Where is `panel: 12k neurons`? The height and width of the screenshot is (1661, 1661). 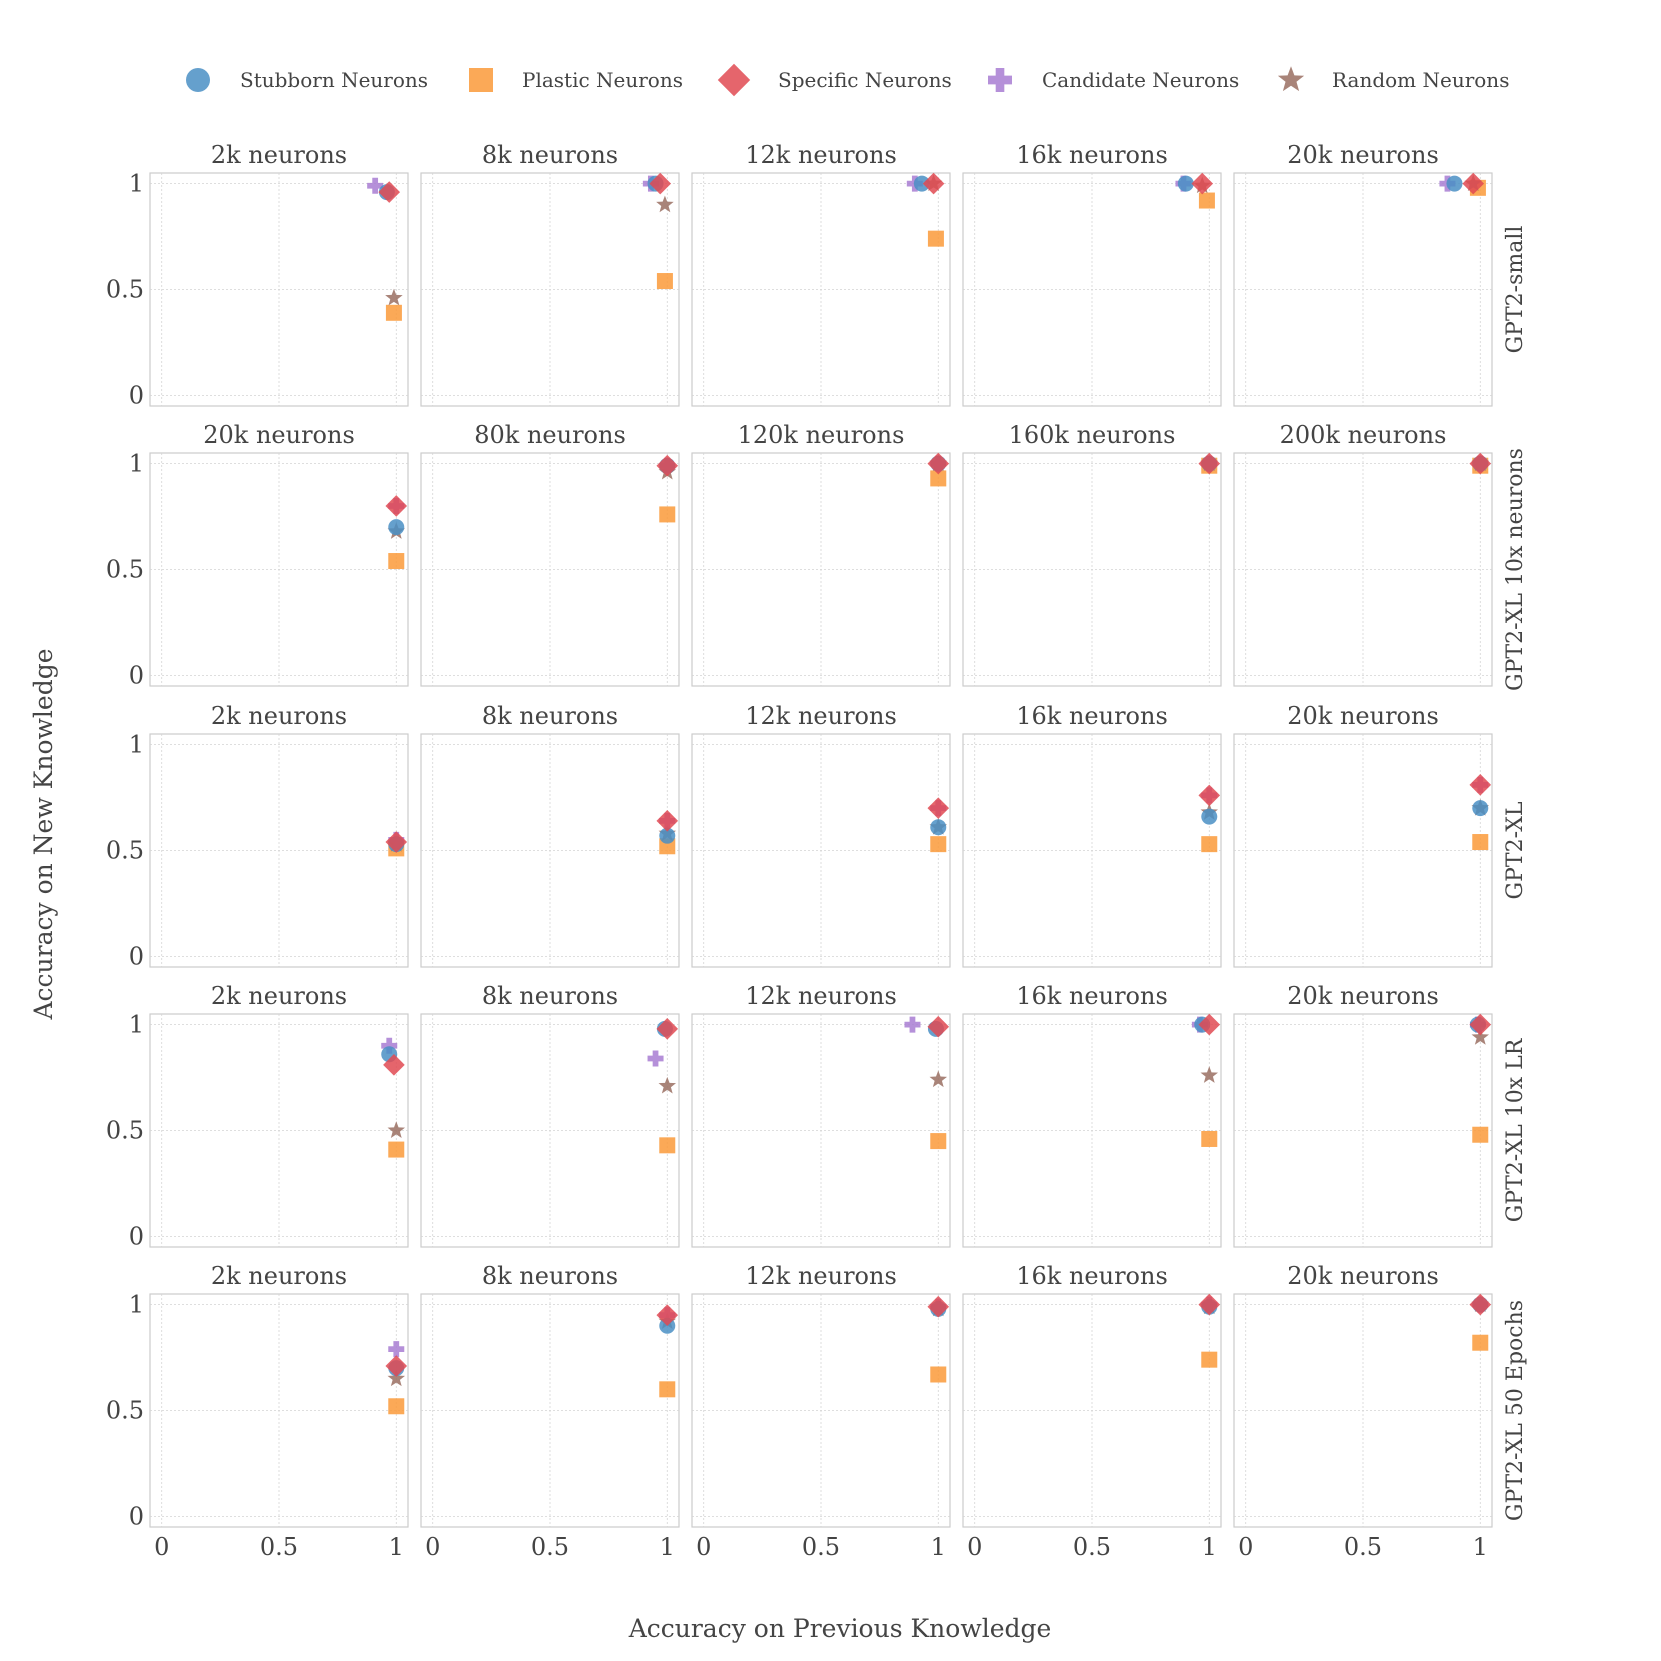 panel: 12k neurons is located at coordinates (821, 1115).